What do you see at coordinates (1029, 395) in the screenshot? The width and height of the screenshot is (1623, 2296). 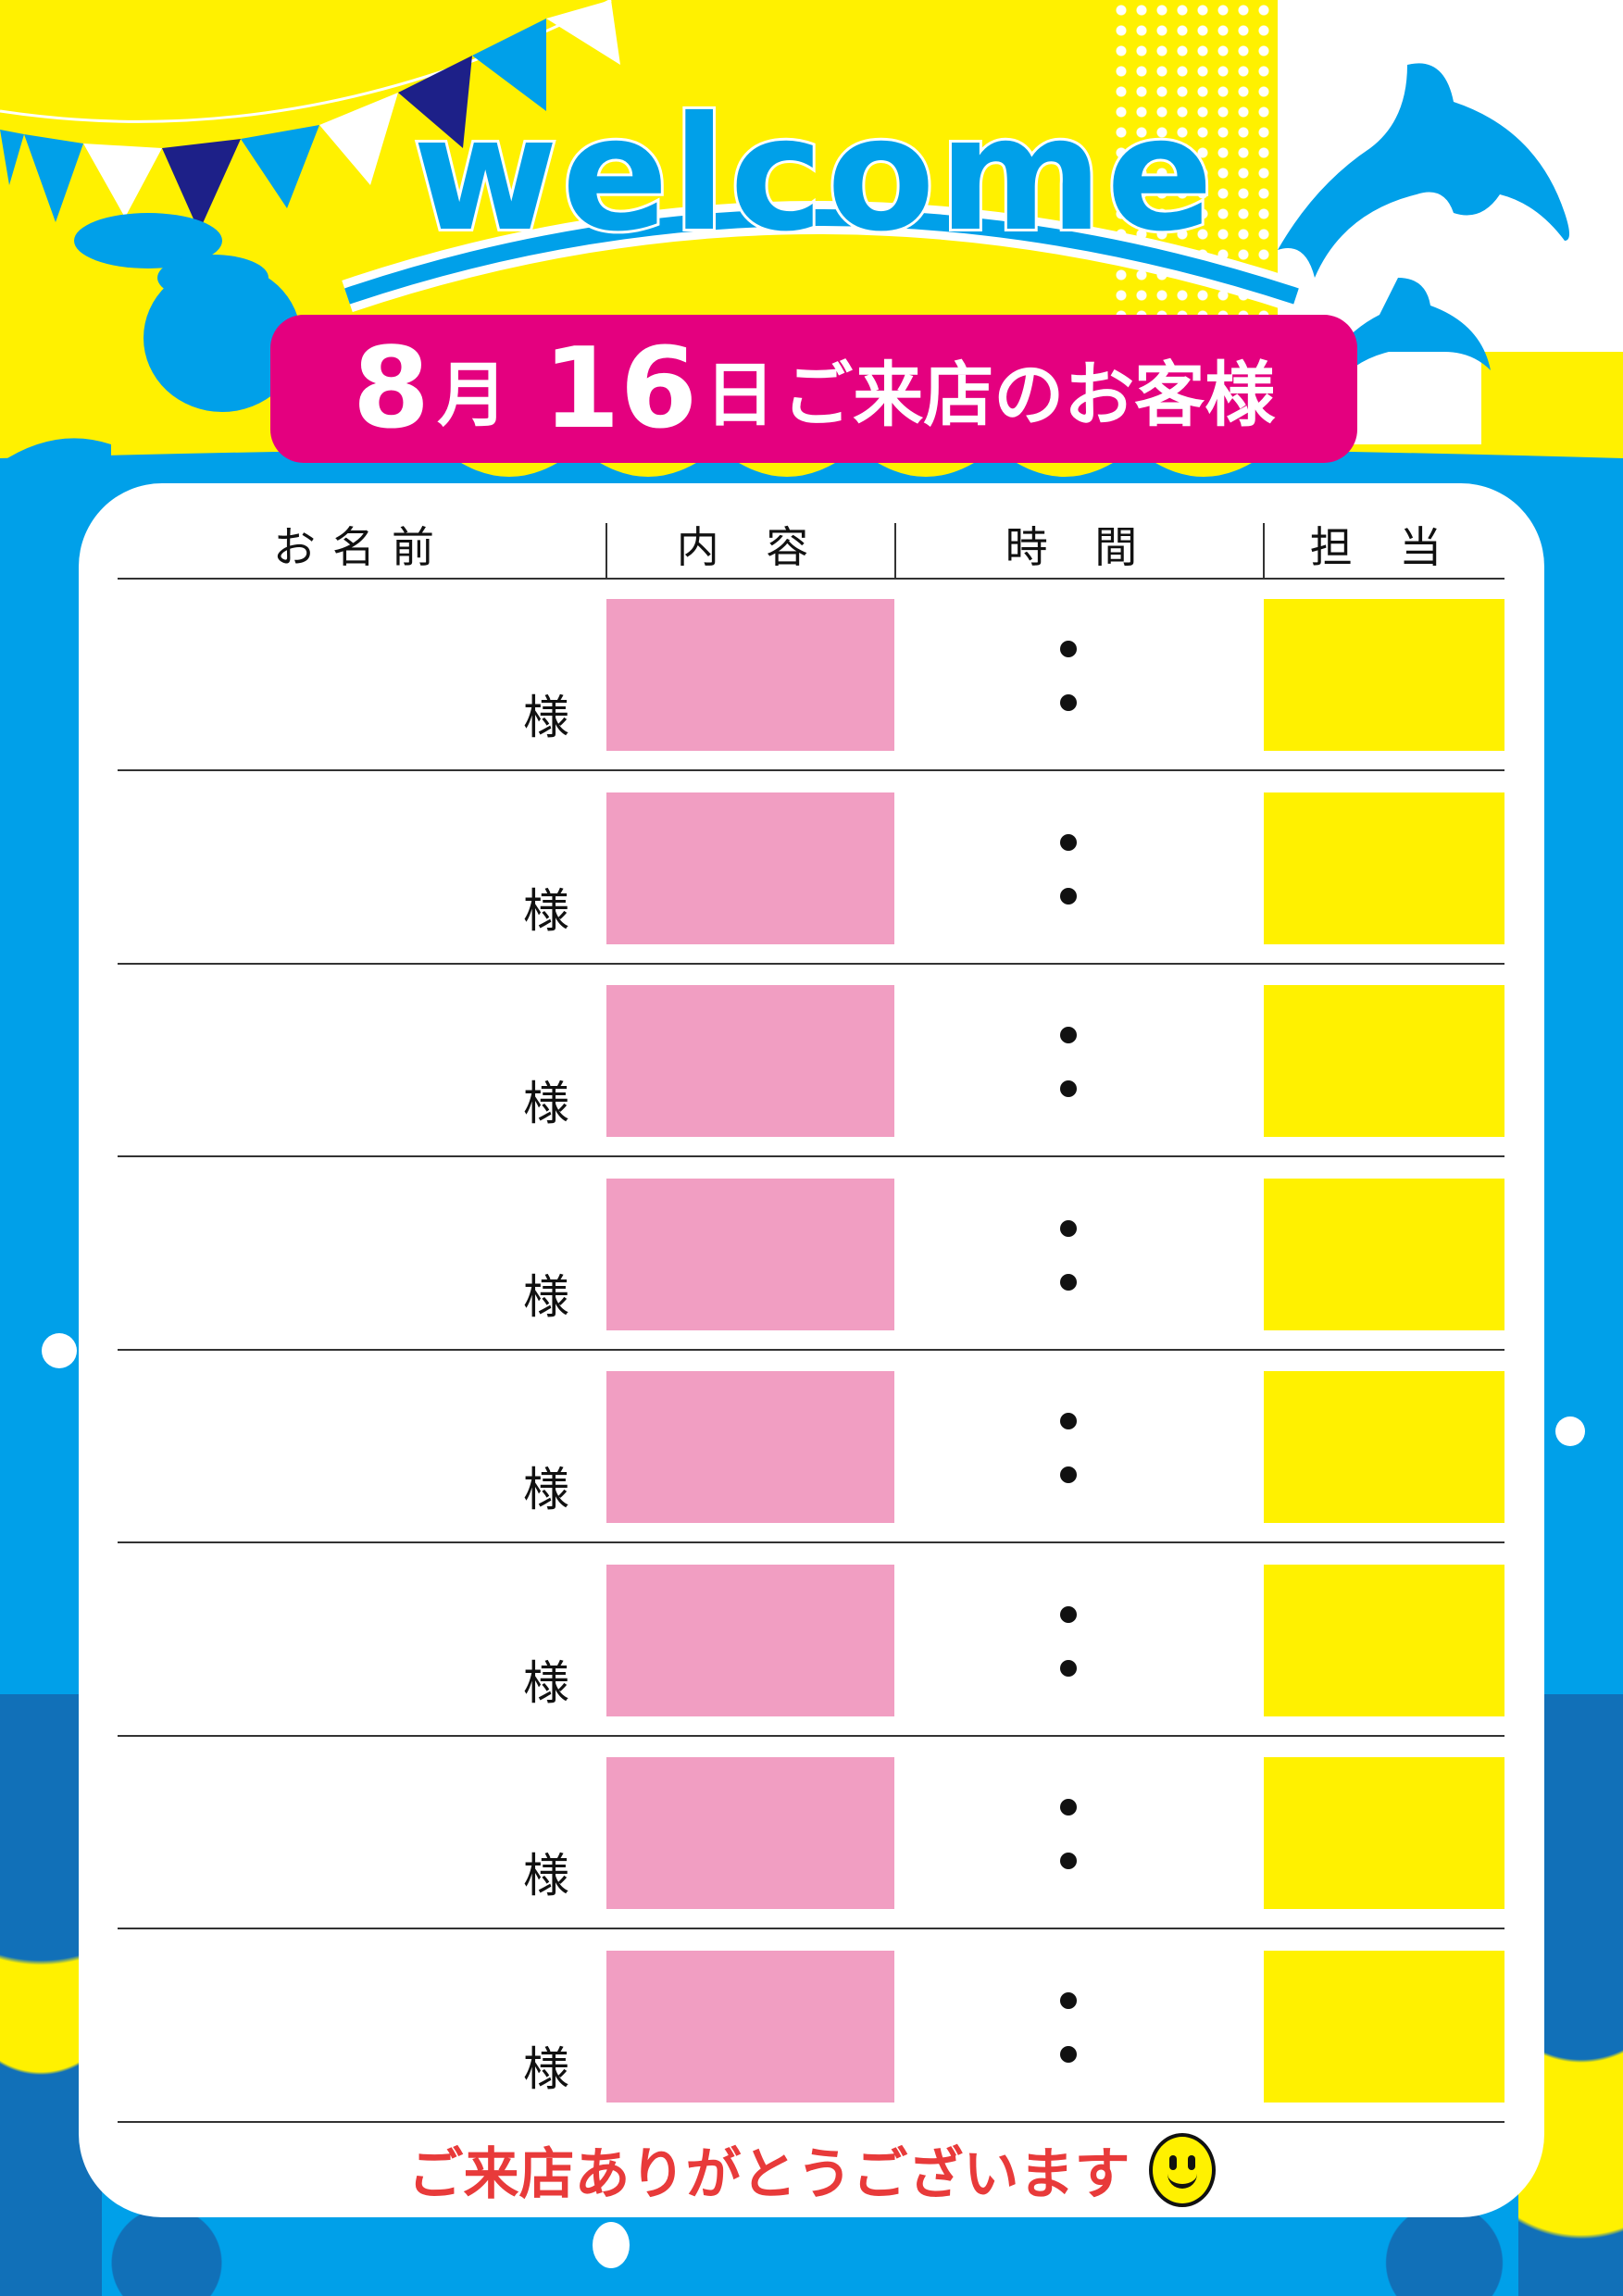 I see `banner-subtitle: ご来店のお客様` at bounding box center [1029, 395].